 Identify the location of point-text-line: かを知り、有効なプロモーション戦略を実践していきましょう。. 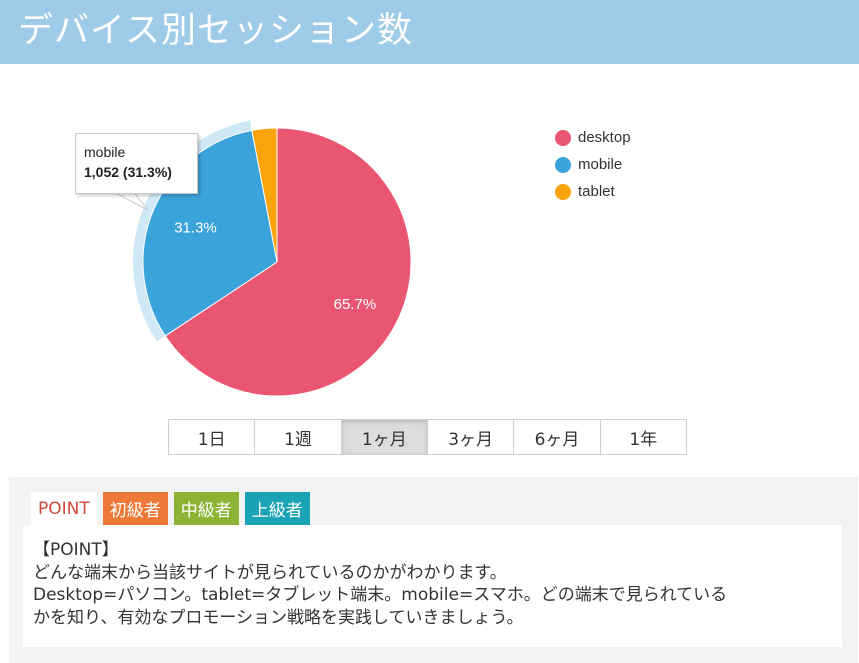
(278, 617).